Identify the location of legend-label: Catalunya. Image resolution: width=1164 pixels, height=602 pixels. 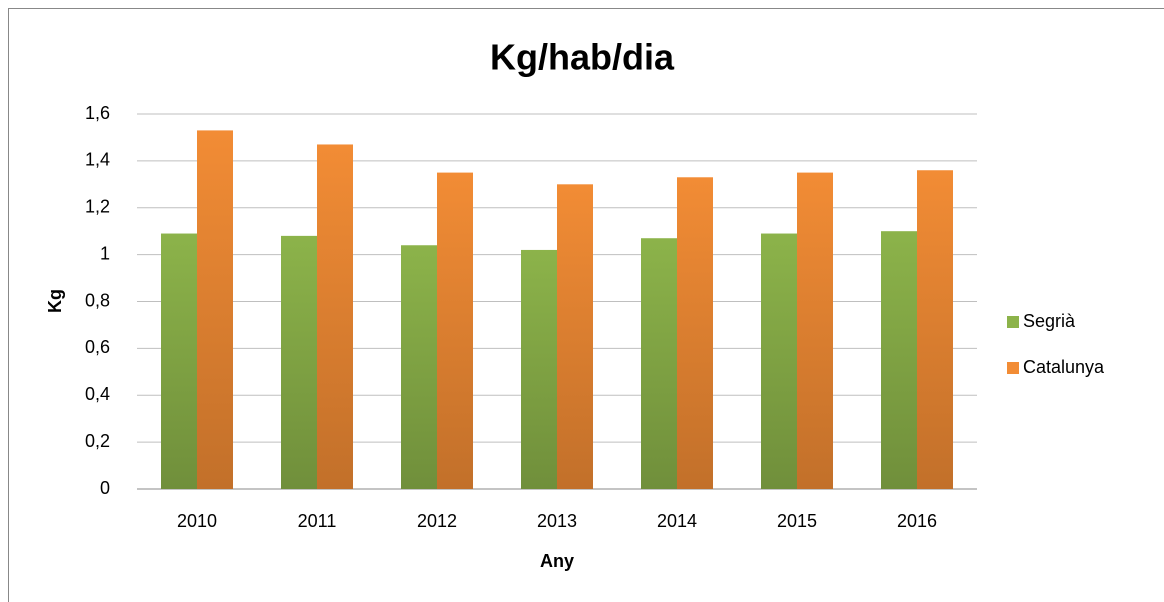
(1064, 367).